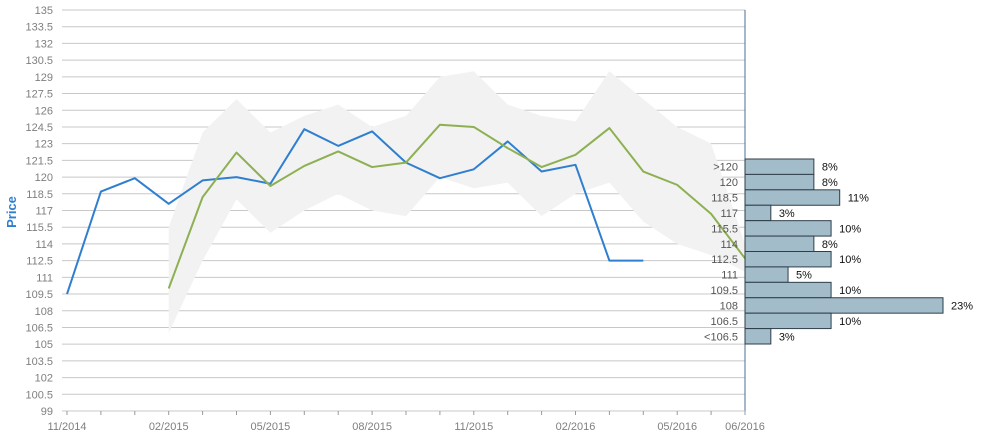 The height and width of the screenshot is (438, 984). I want to click on y-tick-label: 132, so click(44, 44).